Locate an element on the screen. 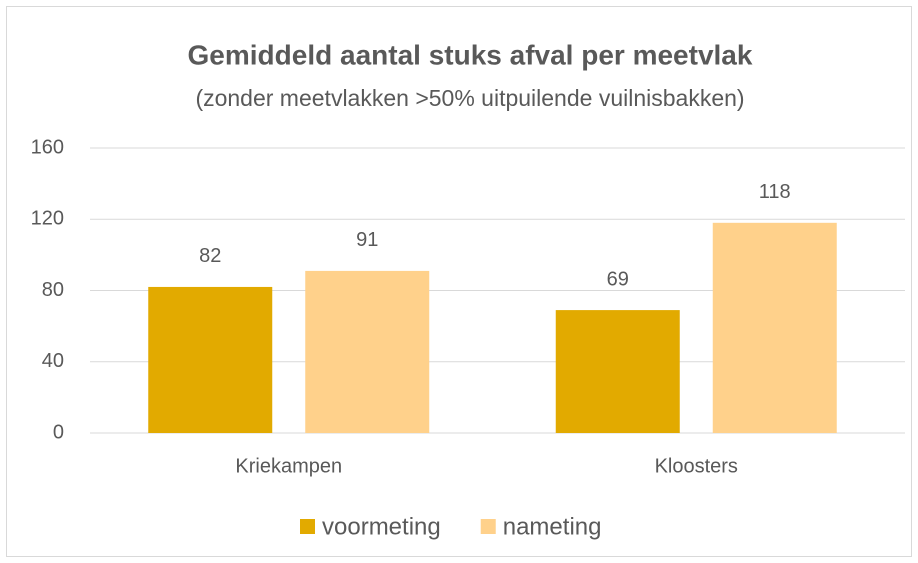 This screenshot has width=918, height=563. x-tick-label: Kriekampen is located at coordinates (288, 466).